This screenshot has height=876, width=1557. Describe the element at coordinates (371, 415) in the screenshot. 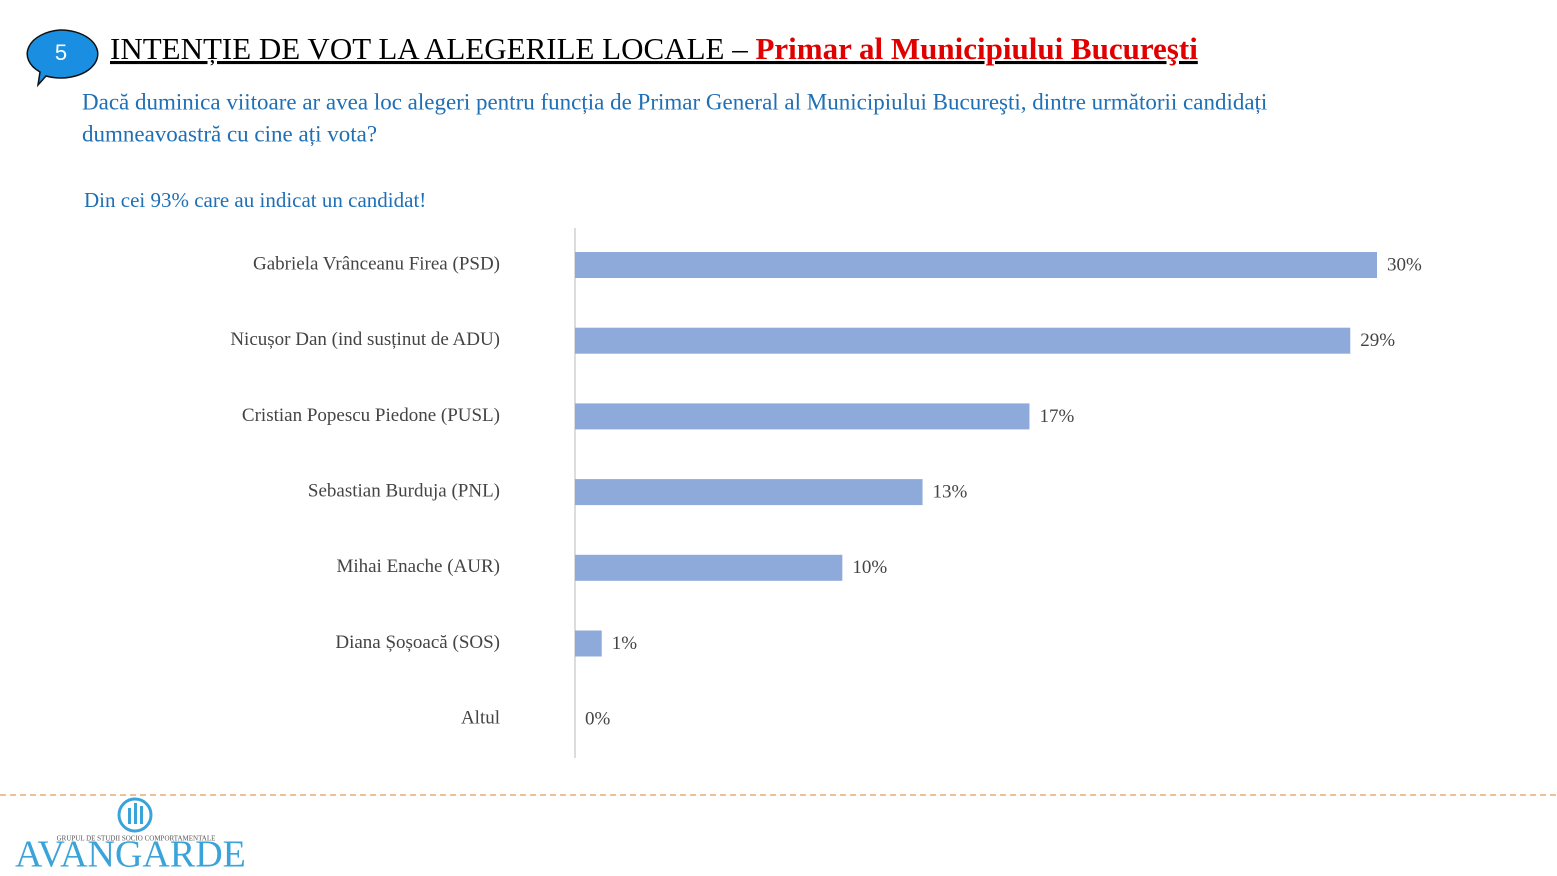

I see `category-label: Cristian Popescu Piedone (PUSL)` at that location.